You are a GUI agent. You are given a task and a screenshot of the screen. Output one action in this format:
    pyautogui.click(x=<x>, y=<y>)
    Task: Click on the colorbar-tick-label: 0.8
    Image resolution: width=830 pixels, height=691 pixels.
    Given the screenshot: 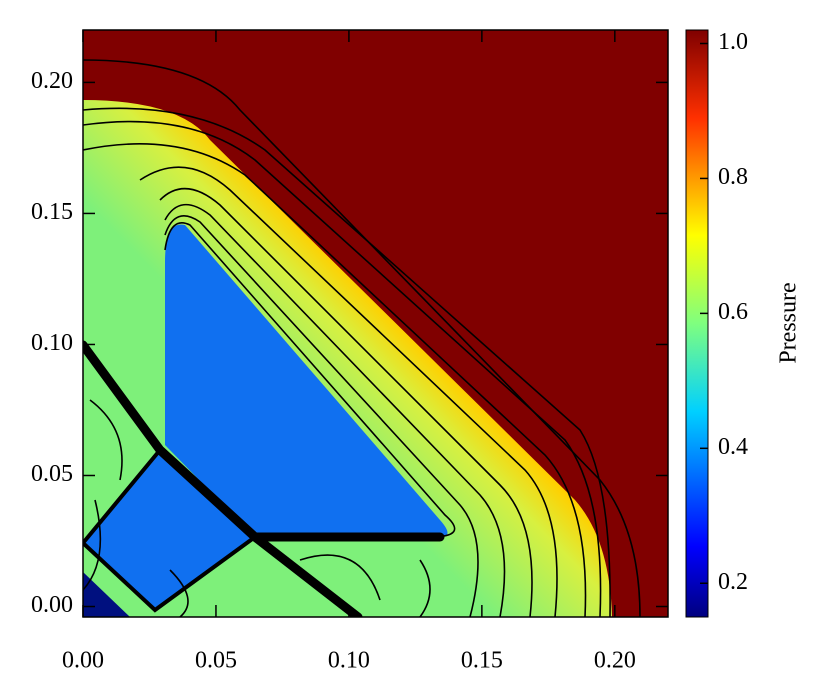 What is the action you would take?
    pyautogui.click(x=733, y=177)
    